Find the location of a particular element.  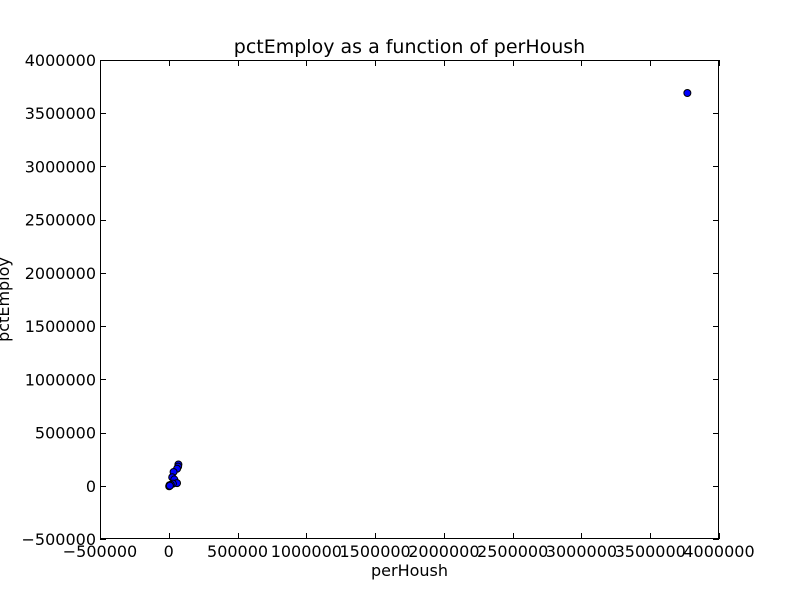

y-tick-label: −500000 is located at coordinates (59, 539).